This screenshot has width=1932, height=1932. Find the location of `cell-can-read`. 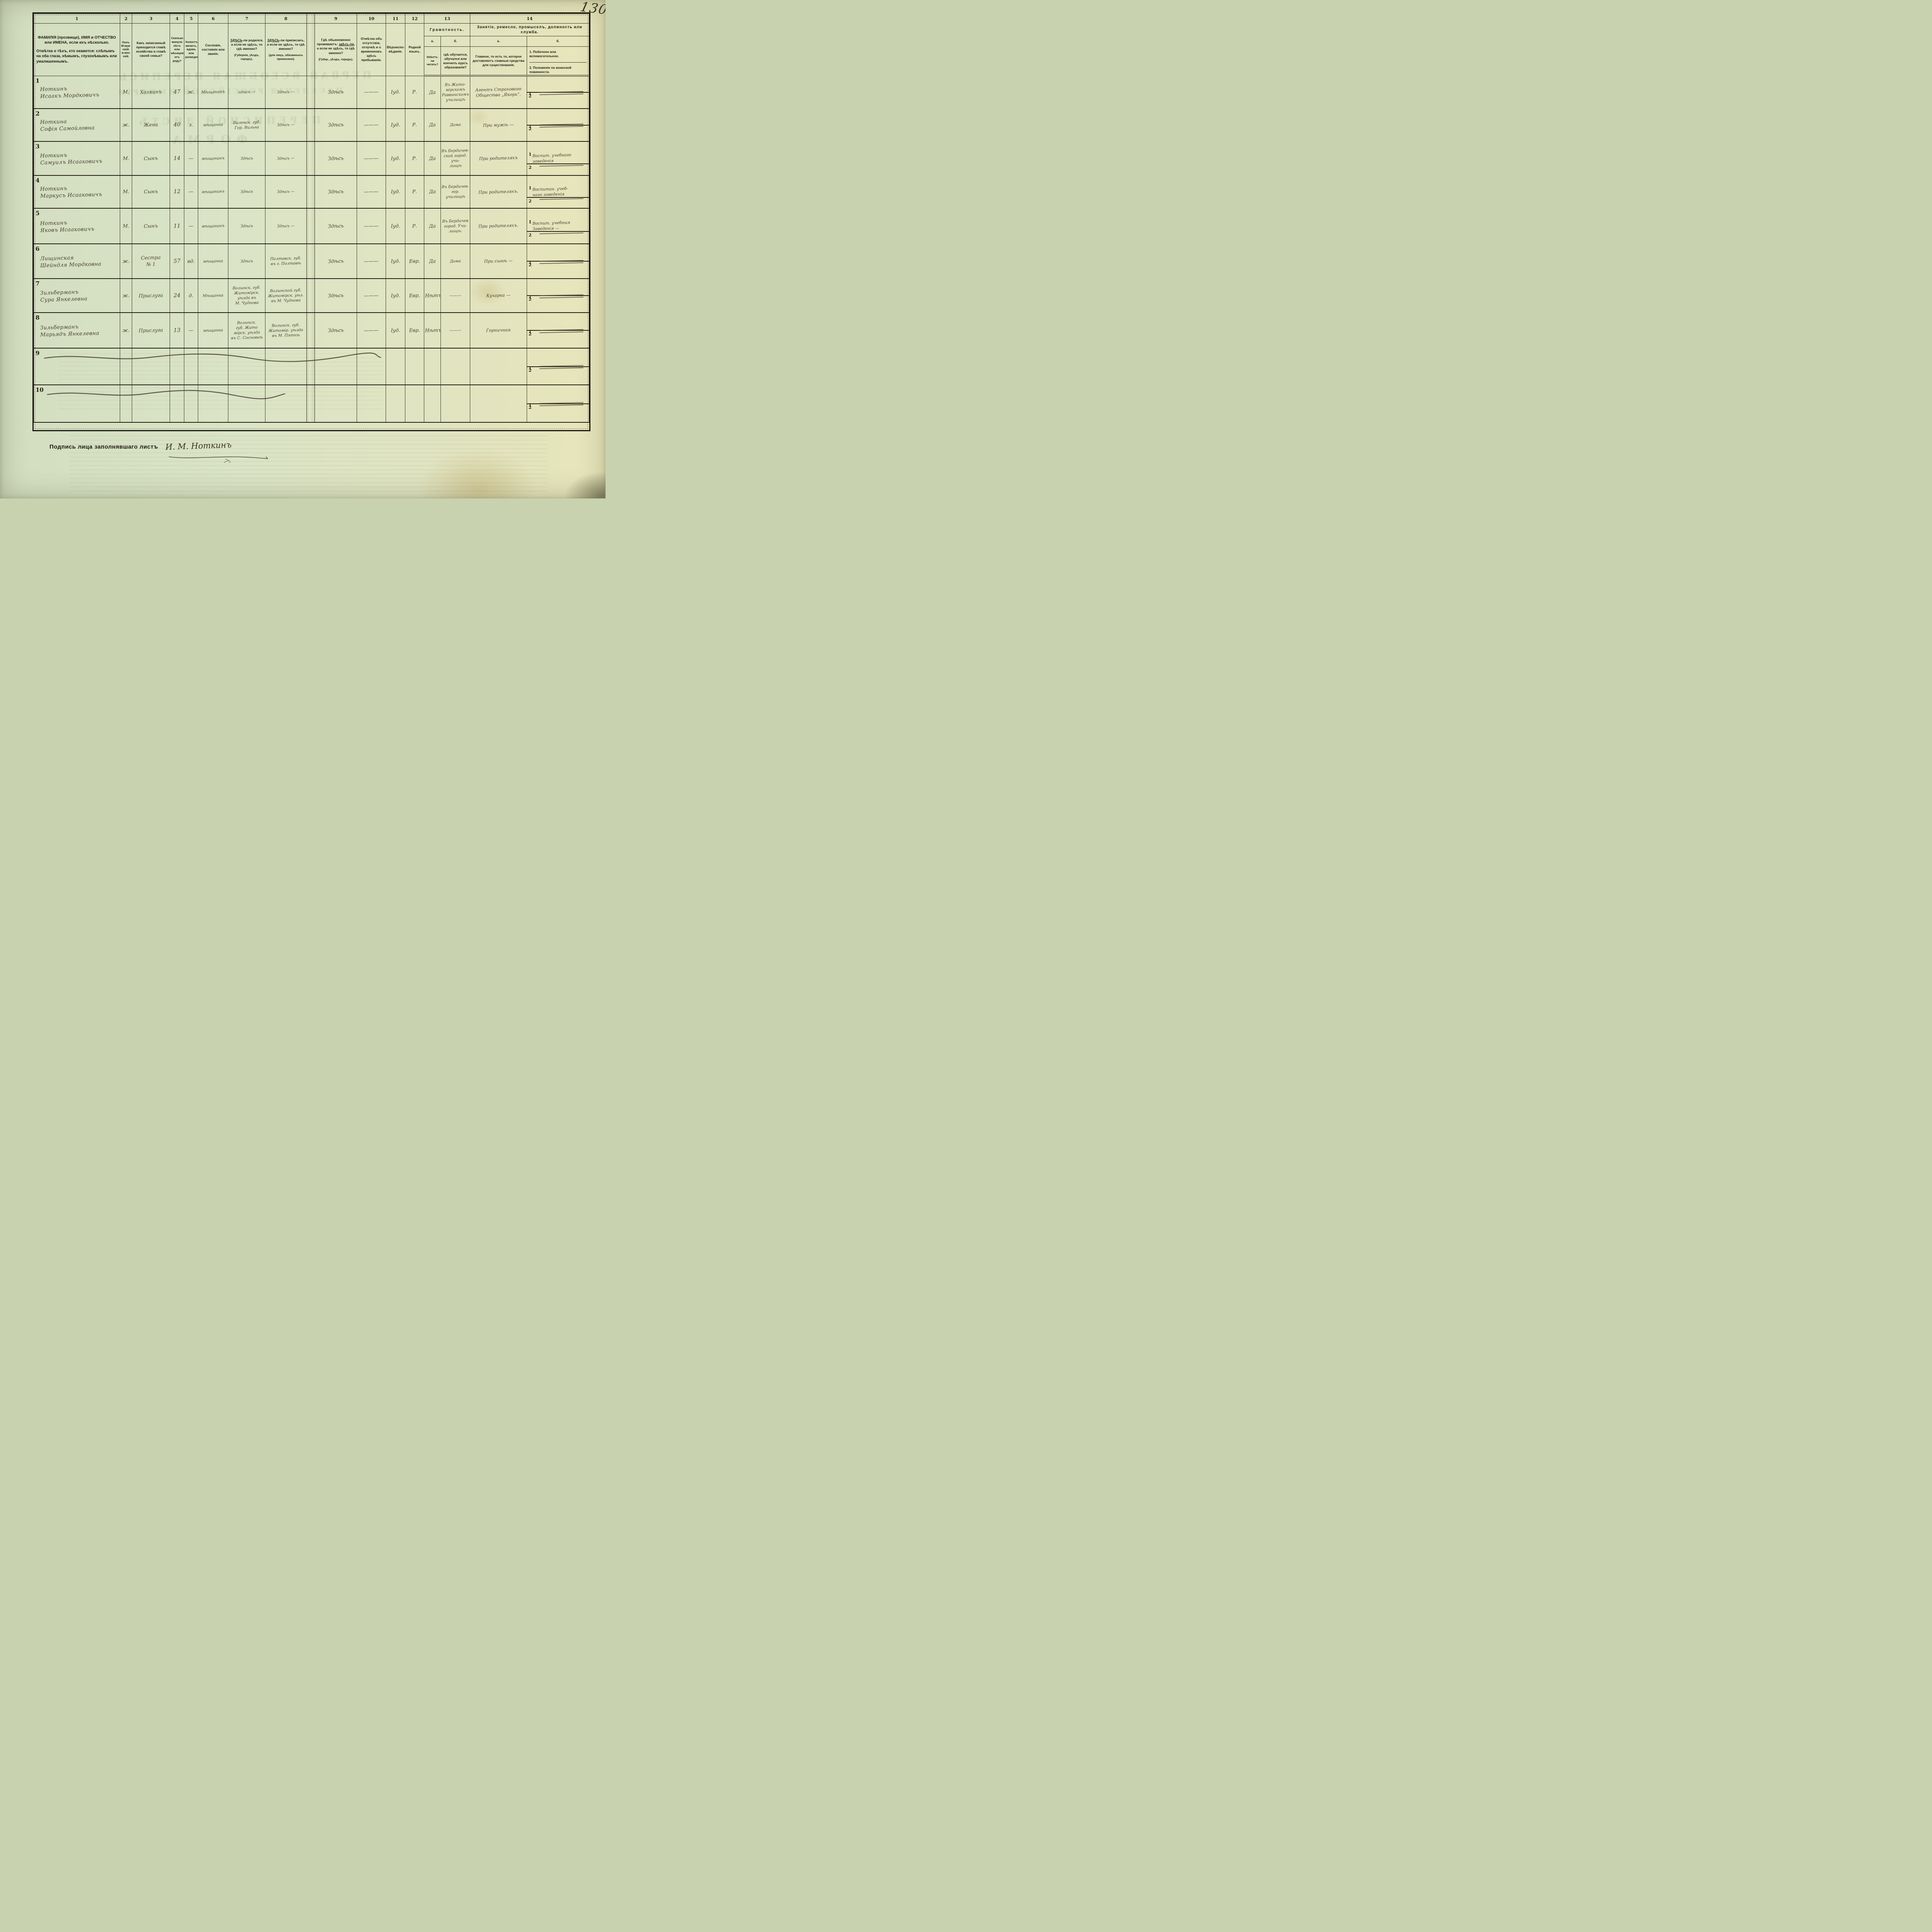

cell-can-read is located at coordinates (432, 367).